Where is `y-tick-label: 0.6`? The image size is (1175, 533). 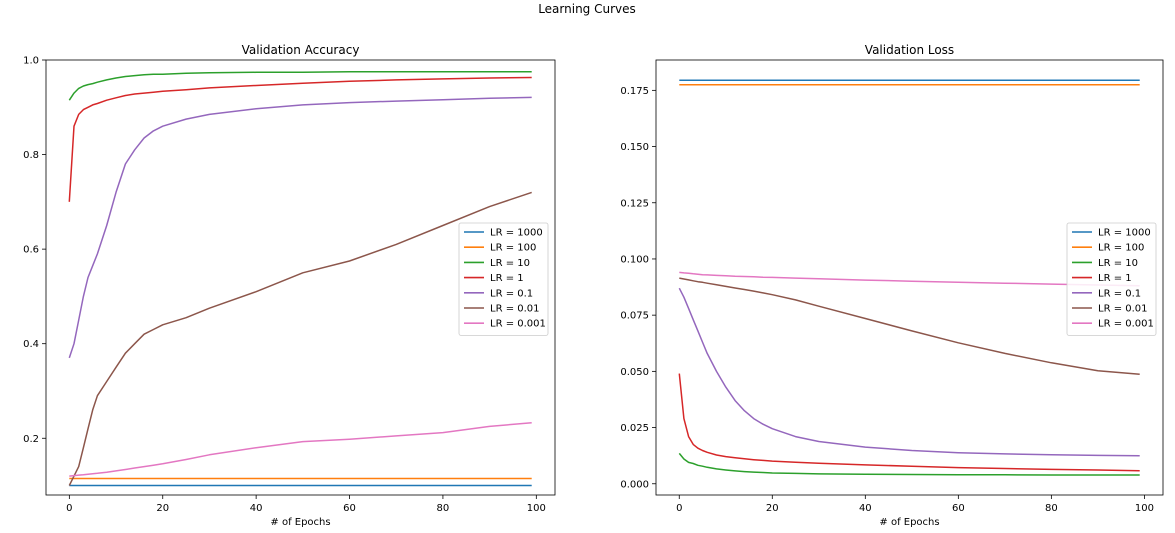
y-tick-label: 0.6 is located at coordinates (31, 250).